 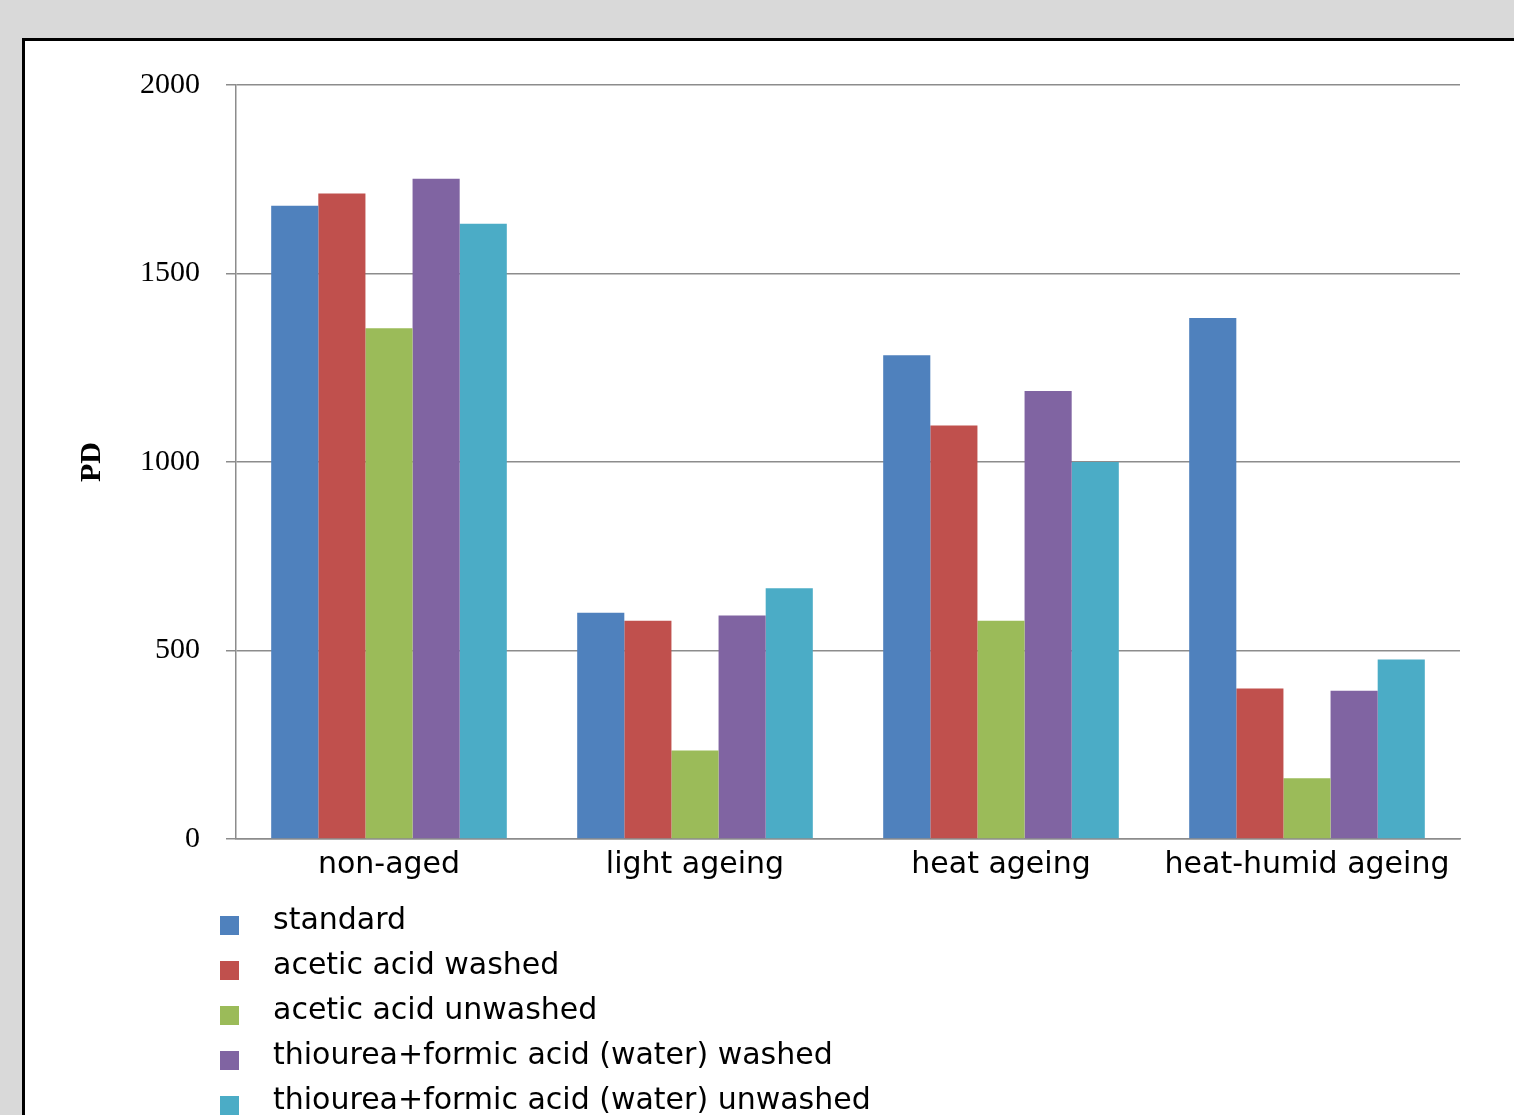 What do you see at coordinates (170, 459) in the screenshot?
I see `y-tick-label: 1000` at bounding box center [170, 459].